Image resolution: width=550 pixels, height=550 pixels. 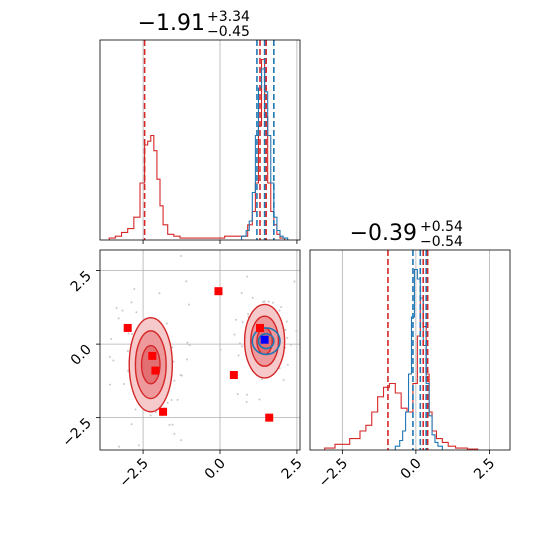 I want to click on marginal-1-red-hist, so click(x=197, y=149).